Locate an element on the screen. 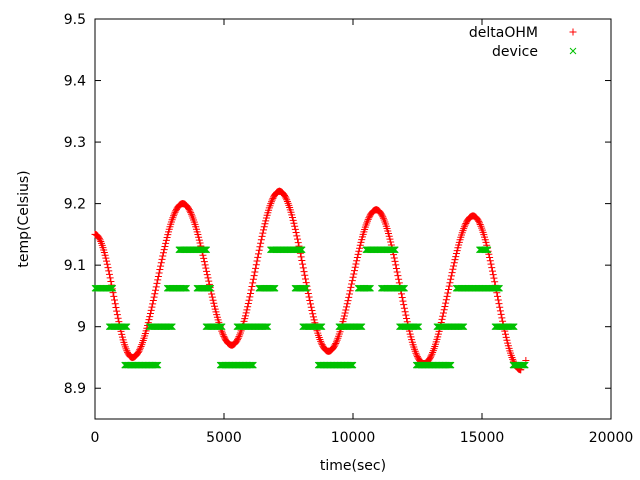 This screenshot has height=480, width=640. y-tick-label: 8.9 is located at coordinates (75, 389).